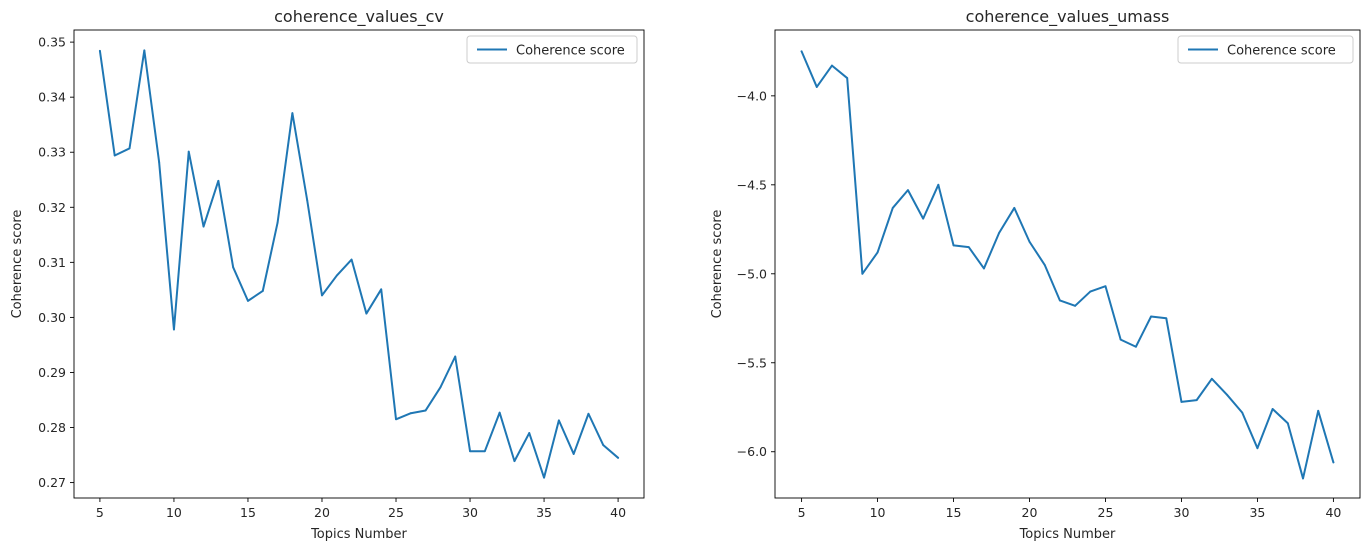  Describe the element at coordinates (52, 372) in the screenshot. I see `chart-1-y-tick-label: 0.29` at that location.